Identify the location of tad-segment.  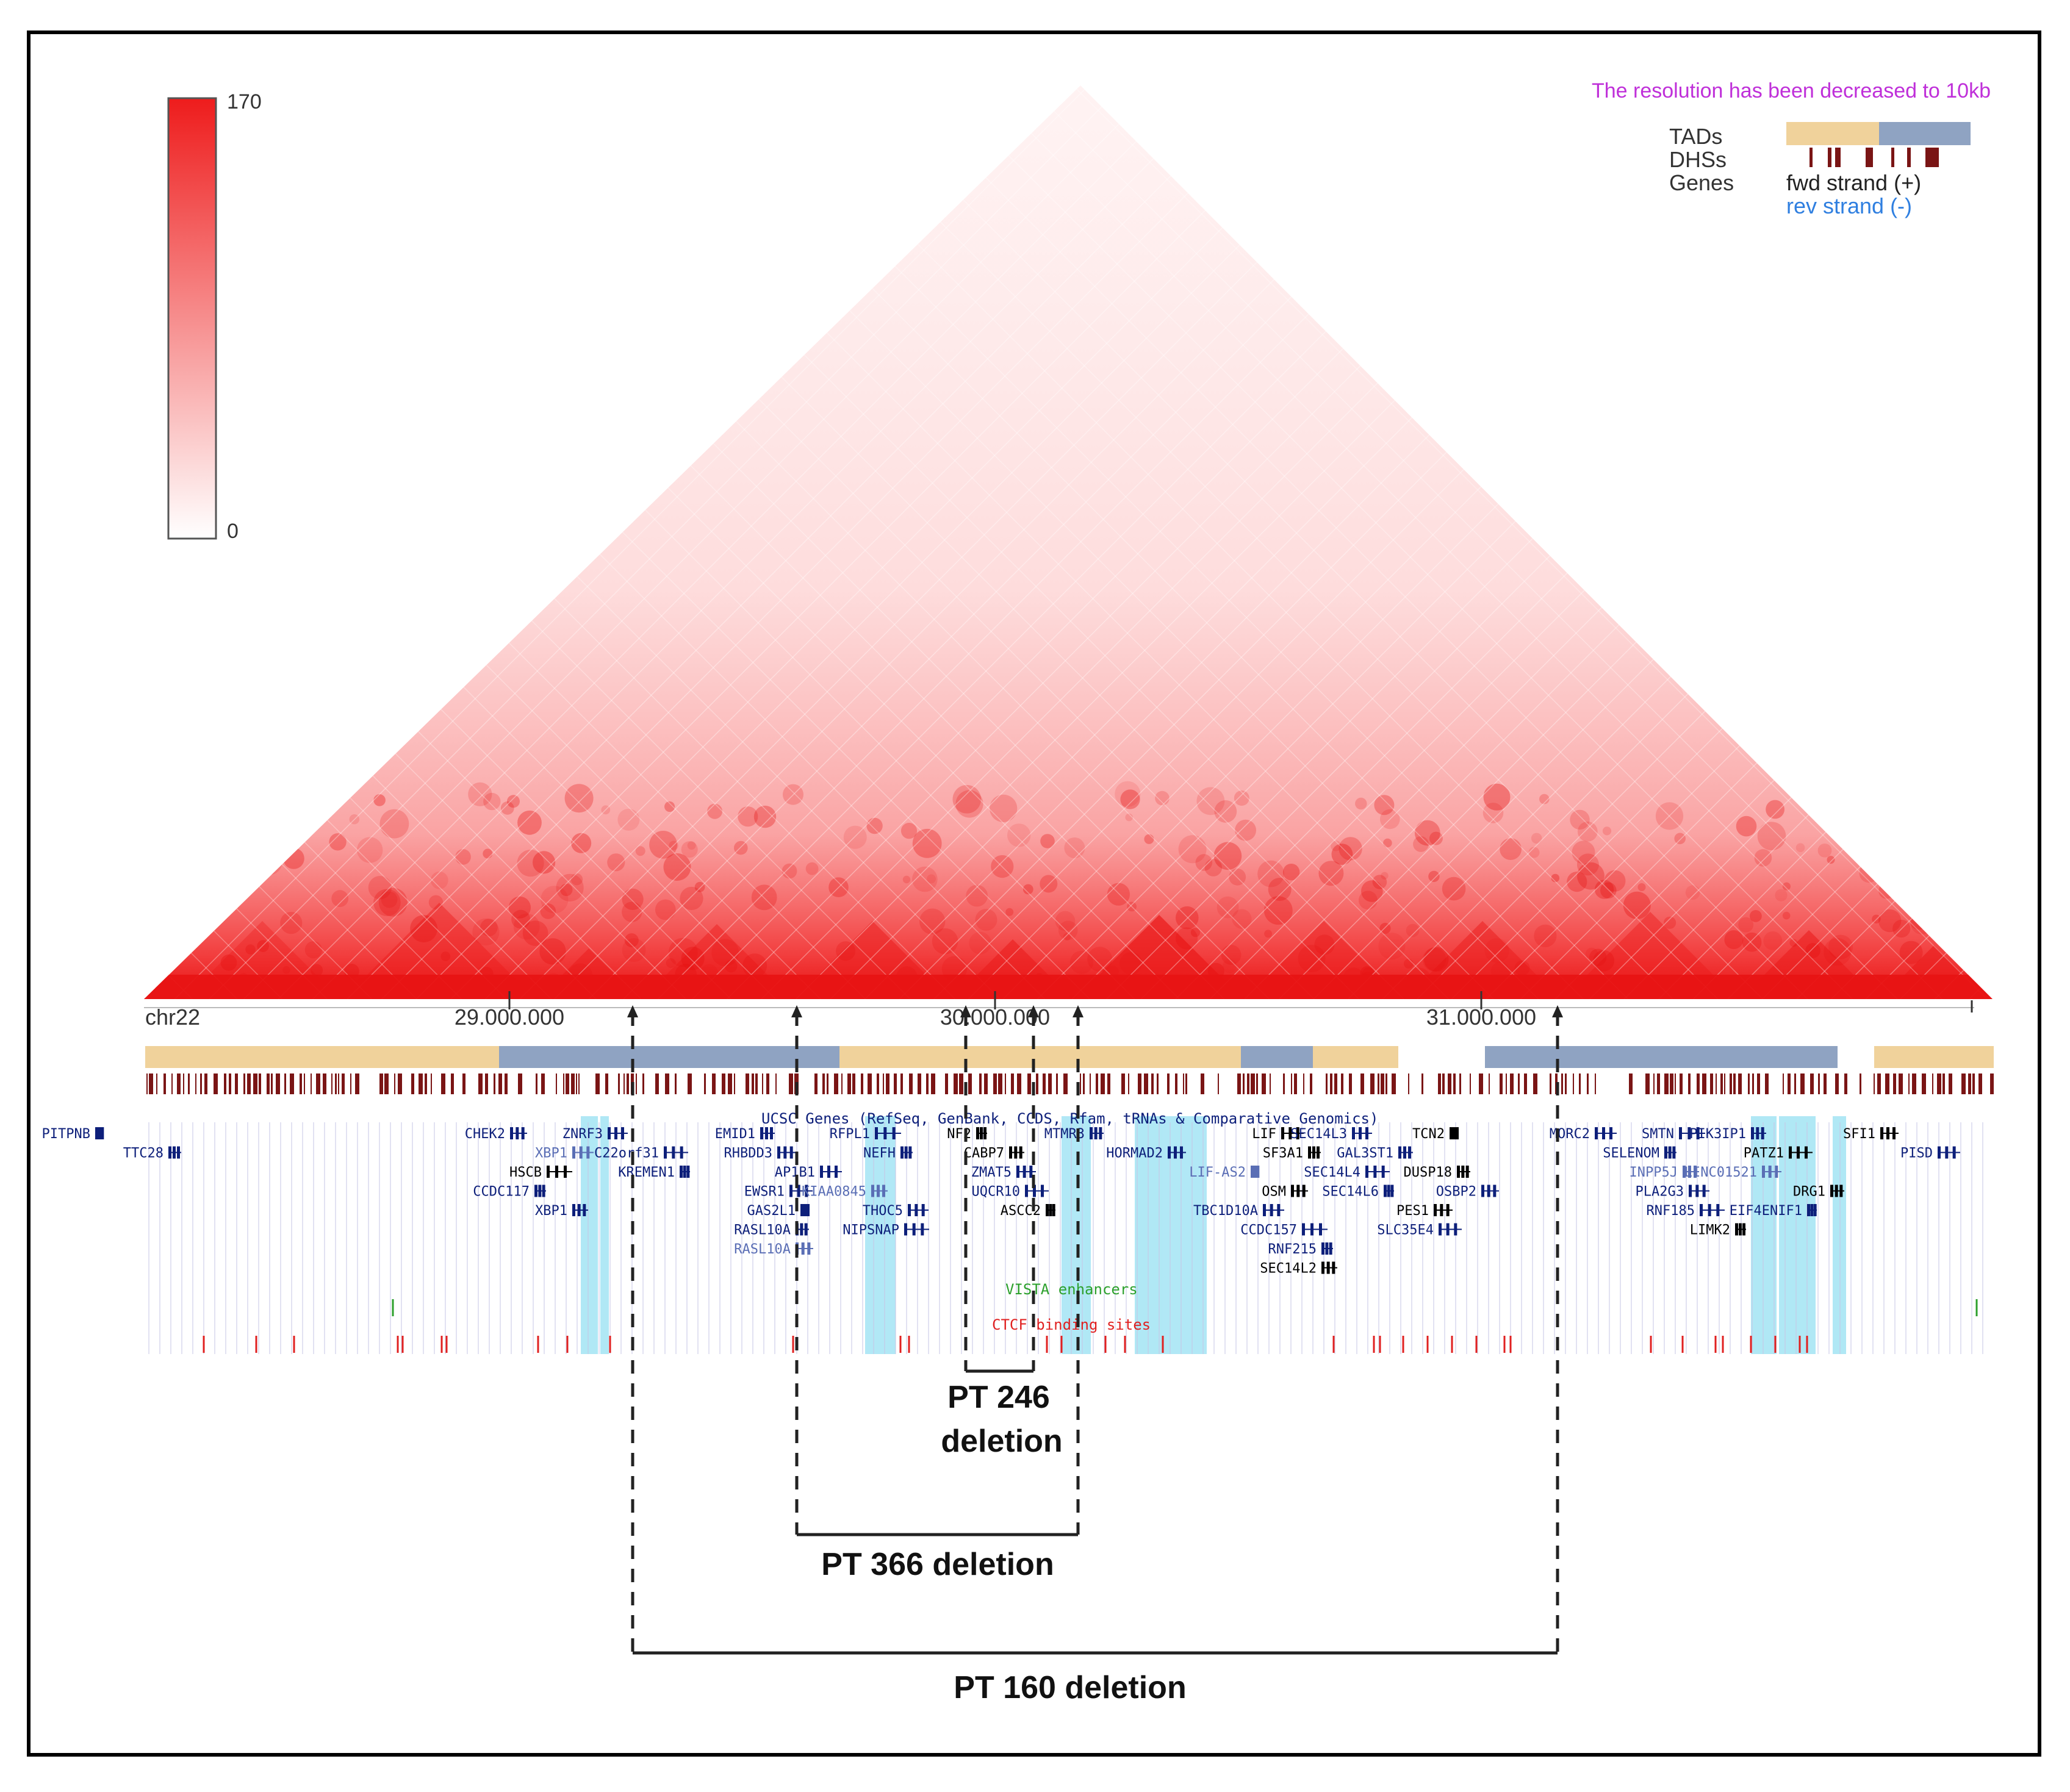
(1040, 1057).